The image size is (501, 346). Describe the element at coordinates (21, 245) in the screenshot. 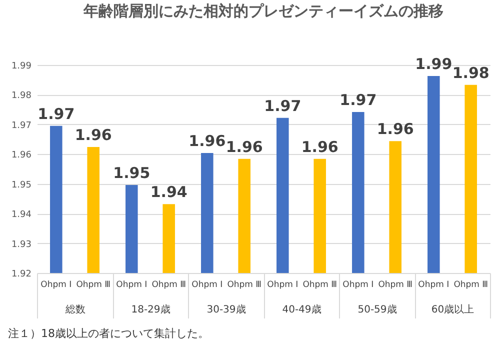

I see `y-tick-label: 1.93` at that location.